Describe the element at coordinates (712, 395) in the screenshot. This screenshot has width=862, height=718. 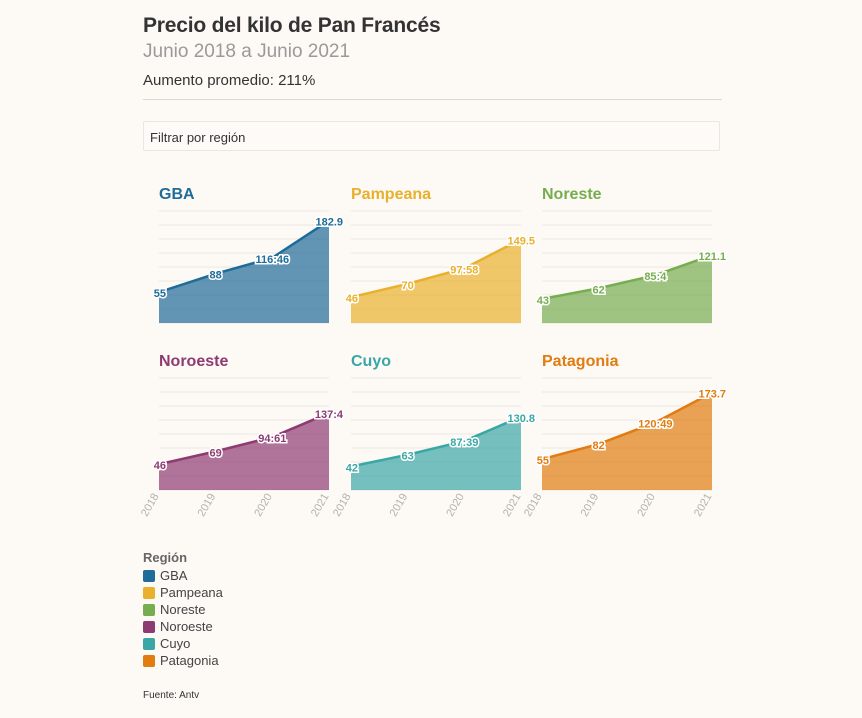
I see `data-label: 173.7` at that location.